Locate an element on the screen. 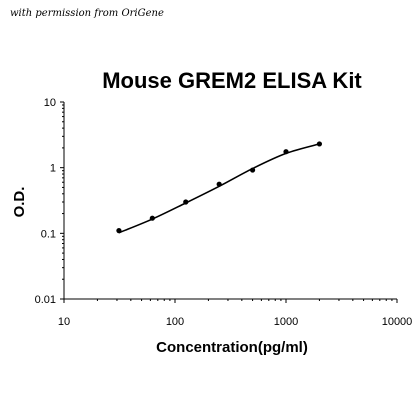  y-tick-label: 0.1 is located at coordinates (48, 234).